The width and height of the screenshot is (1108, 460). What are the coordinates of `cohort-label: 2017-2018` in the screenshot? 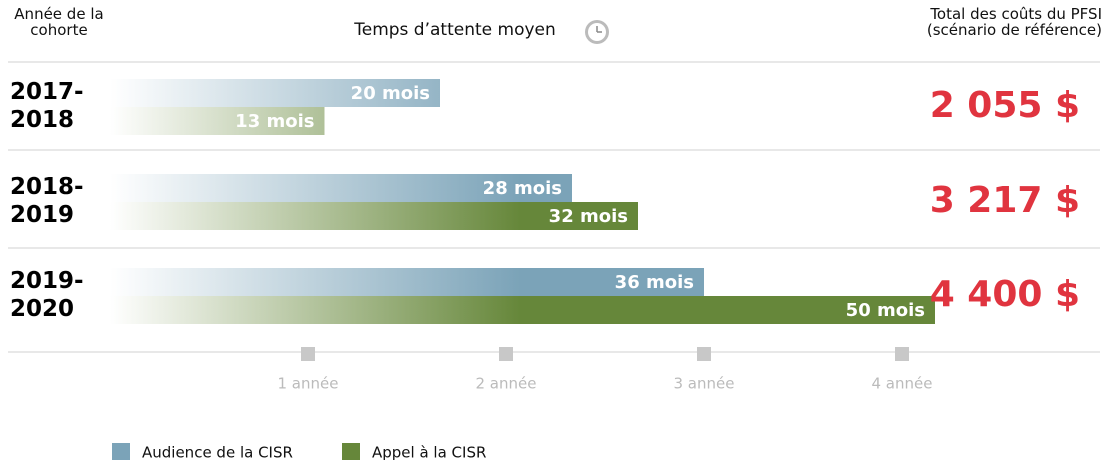 It's located at (47, 106).